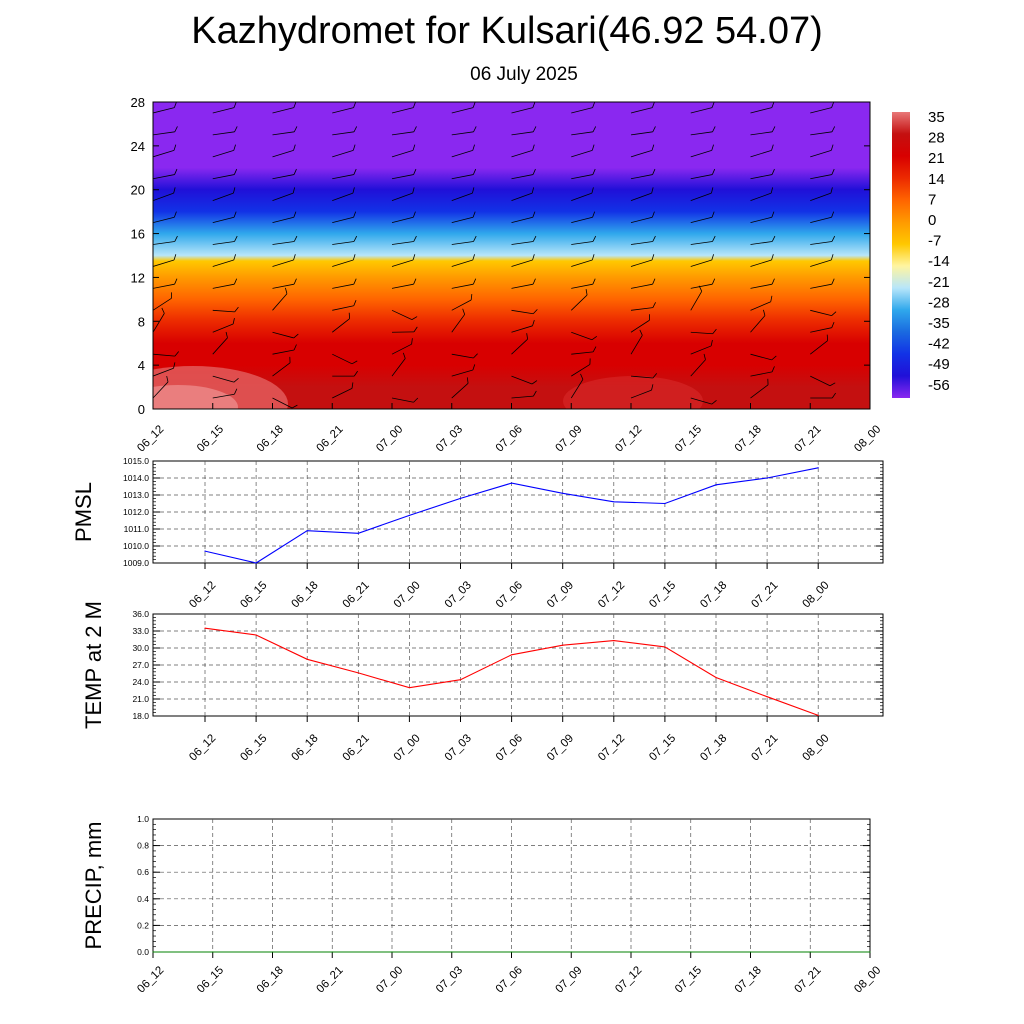  I want to click on colorbar-label: 14, so click(936, 179).